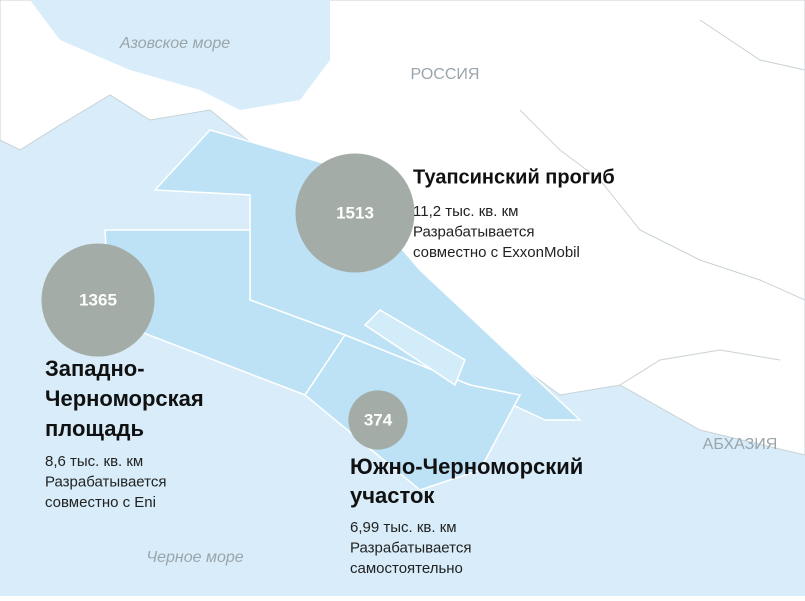 The image size is (805, 601). I want to click on region-detail: 8,6 тыс. кв. км, so click(94, 461).